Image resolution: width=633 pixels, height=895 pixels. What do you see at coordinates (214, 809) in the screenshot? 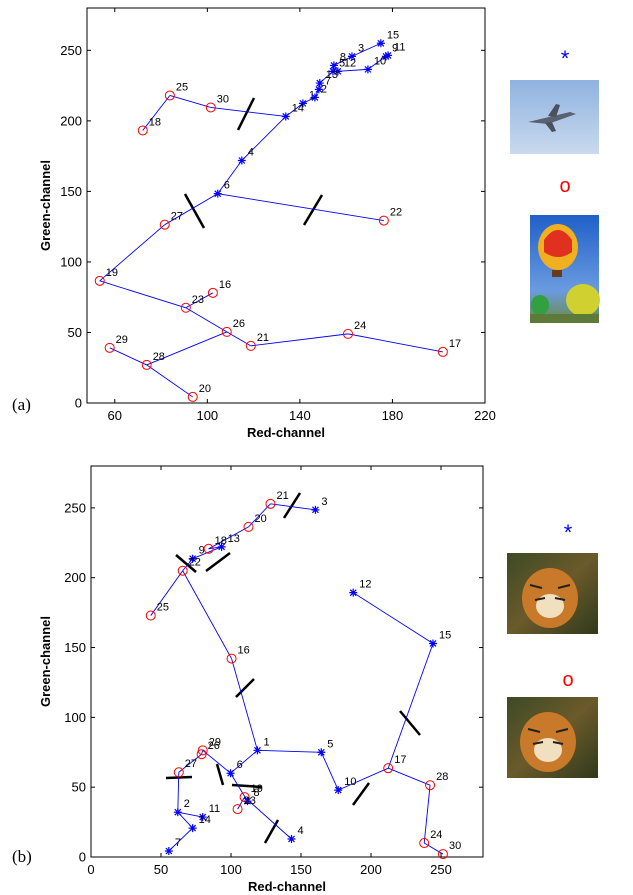
I see `point-label: 11` at bounding box center [214, 809].